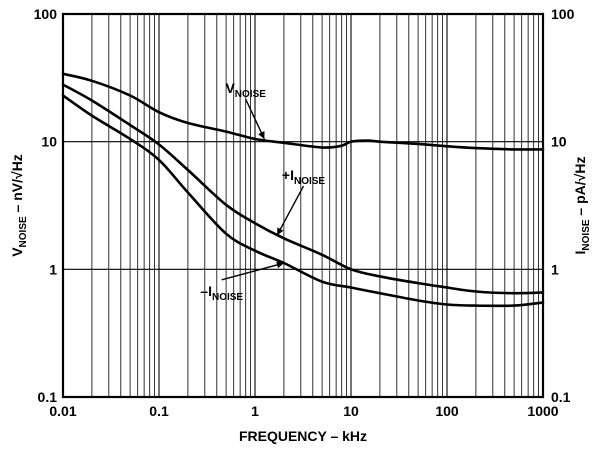 The width and height of the screenshot is (597, 449). I want to click on series-label-plus-i-noise: +INOISE, so click(304, 177).